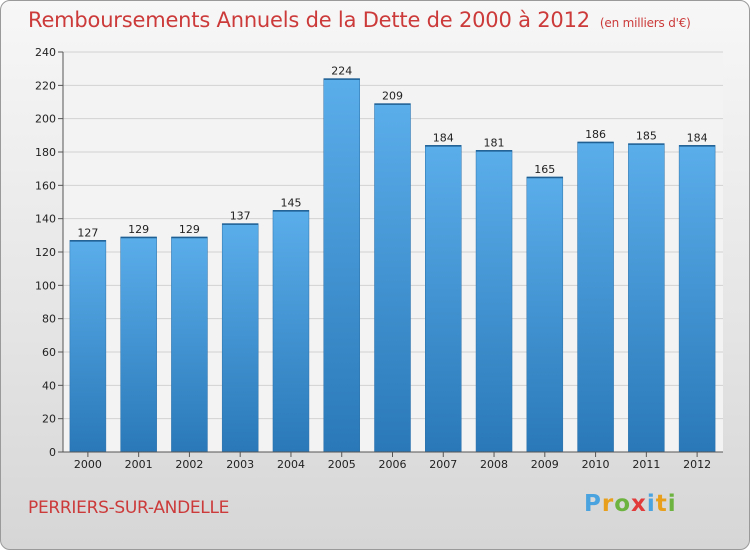  What do you see at coordinates (45, 252) in the screenshot?
I see `y-tick-label: 120` at bounding box center [45, 252].